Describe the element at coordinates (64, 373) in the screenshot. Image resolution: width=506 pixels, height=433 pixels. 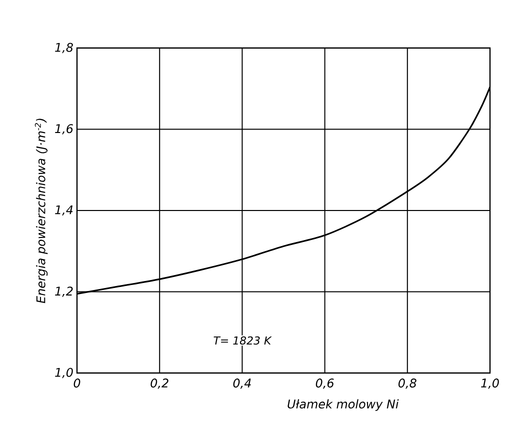
I see `y-tick-label: 1,0` at that location.